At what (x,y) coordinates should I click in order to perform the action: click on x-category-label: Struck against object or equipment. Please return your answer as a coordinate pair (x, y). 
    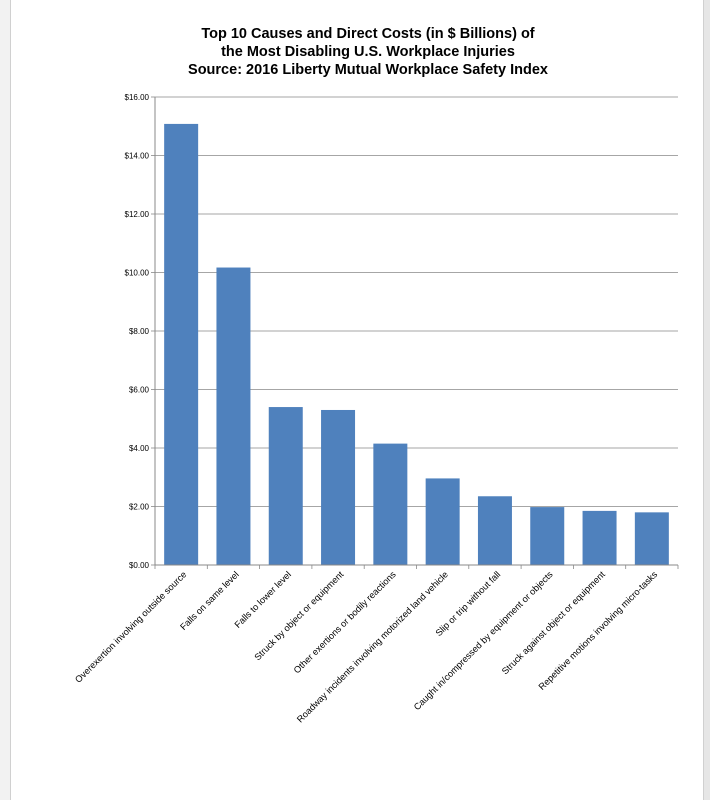
    Looking at the image, I should click on (553, 622).